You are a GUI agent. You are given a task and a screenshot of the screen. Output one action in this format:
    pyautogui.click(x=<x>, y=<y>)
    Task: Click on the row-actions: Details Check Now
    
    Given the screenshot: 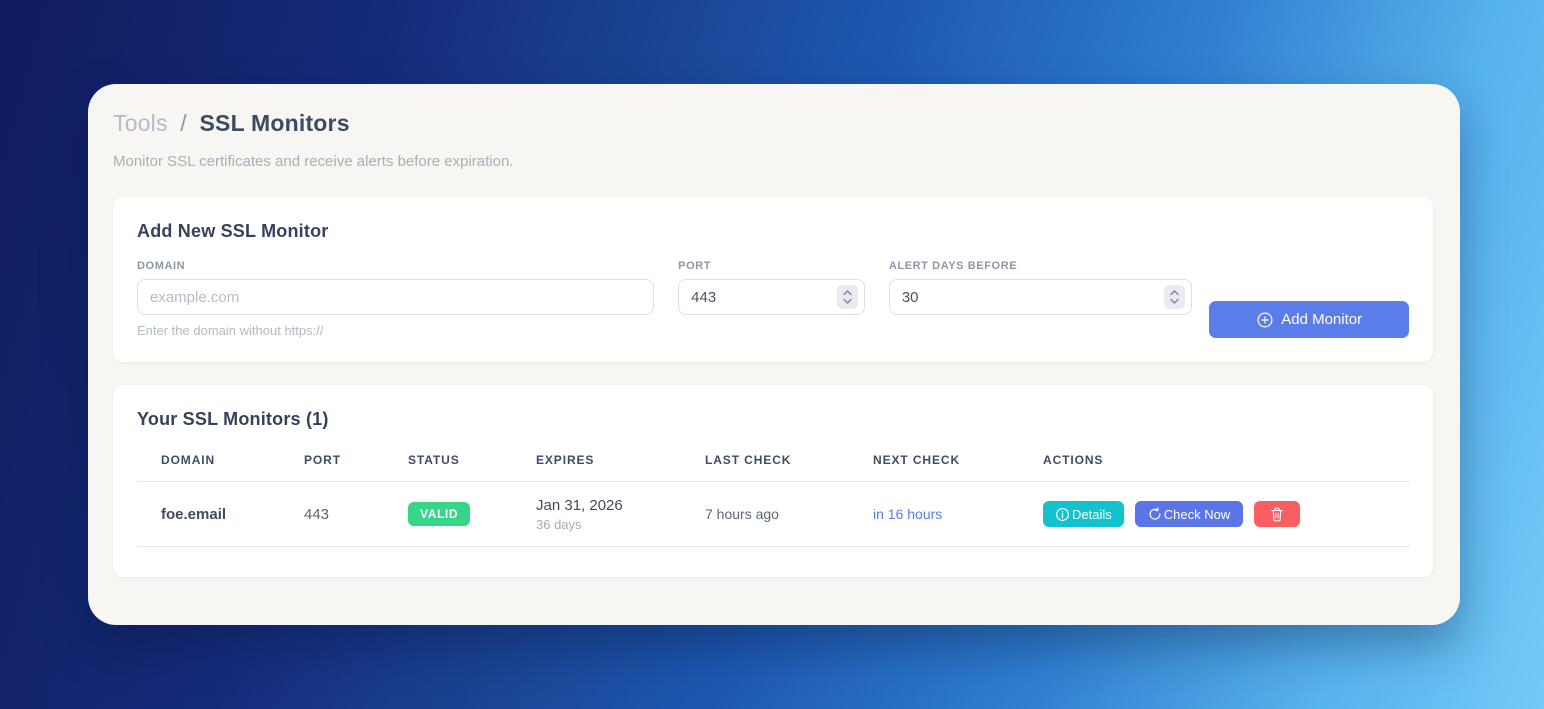 What is the action you would take?
    pyautogui.click(x=1226, y=514)
    